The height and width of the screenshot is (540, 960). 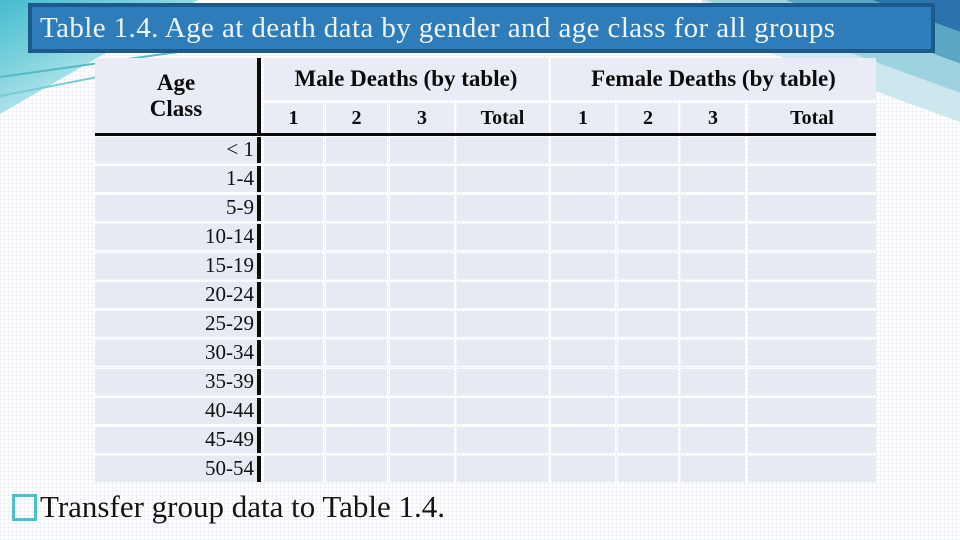 I want to click on table-row: 30-34, so click(x=485, y=353).